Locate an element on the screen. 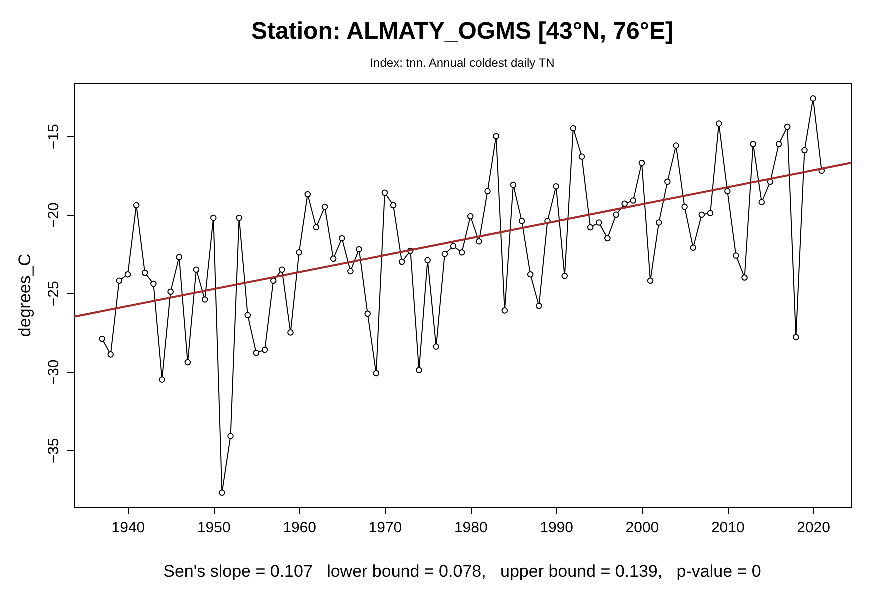  text: Sen's slope = 0.107 lower bound = 0.078, upper bound = 0.139, p-value = 0 is located at coordinates (462, 572).